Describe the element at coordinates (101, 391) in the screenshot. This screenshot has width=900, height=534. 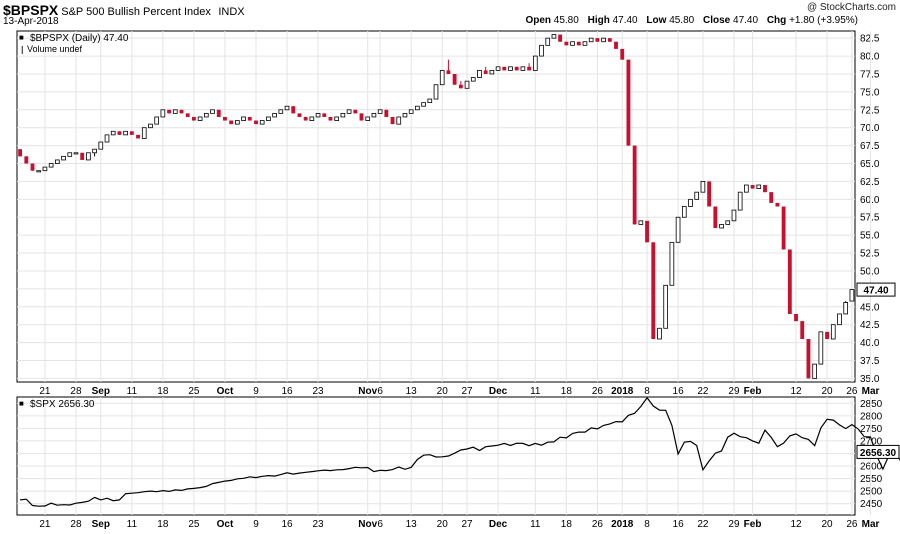
I see `x-tick-label: Sep` at that location.